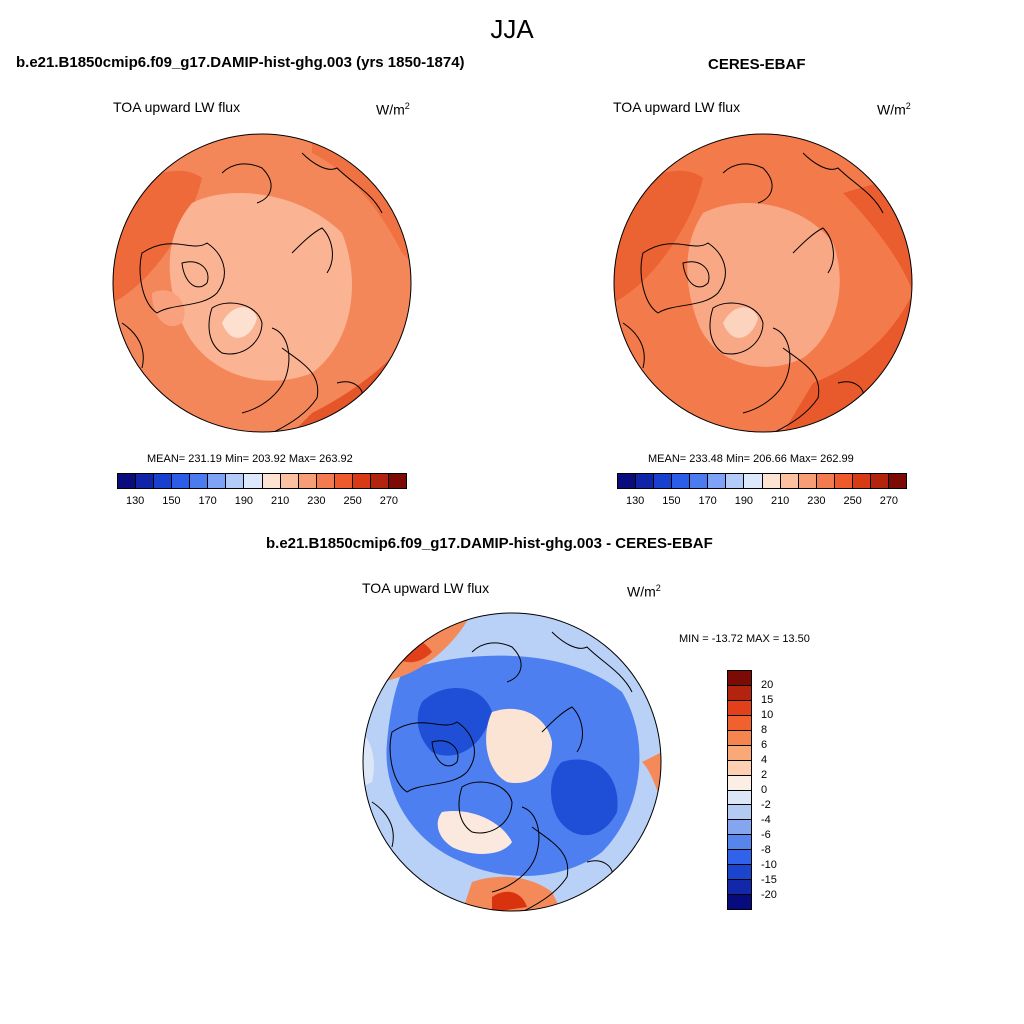 The image size is (1024, 1024). What do you see at coordinates (177, 107) in the screenshot?
I see `model-variable-label: TOA upward LW flux` at bounding box center [177, 107].